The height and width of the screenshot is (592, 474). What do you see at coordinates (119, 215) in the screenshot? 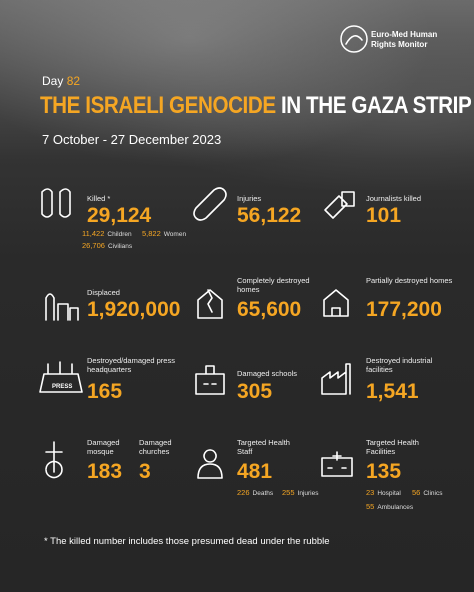
I see `stat-value: 29,124` at bounding box center [119, 215].